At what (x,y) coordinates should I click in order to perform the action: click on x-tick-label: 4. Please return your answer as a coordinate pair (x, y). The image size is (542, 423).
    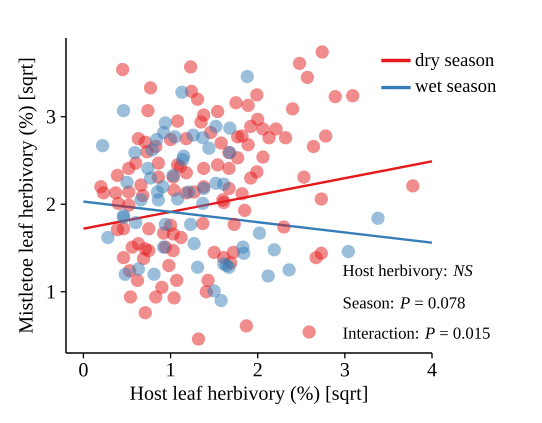
    Looking at the image, I should click on (432, 369).